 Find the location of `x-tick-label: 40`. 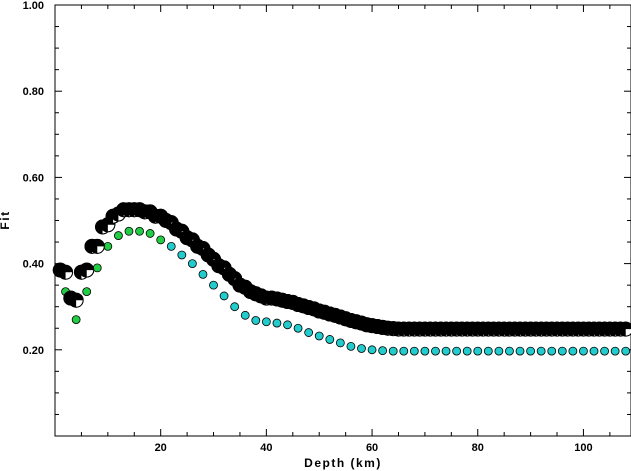

x-tick-label: 40 is located at coordinates (266, 448).